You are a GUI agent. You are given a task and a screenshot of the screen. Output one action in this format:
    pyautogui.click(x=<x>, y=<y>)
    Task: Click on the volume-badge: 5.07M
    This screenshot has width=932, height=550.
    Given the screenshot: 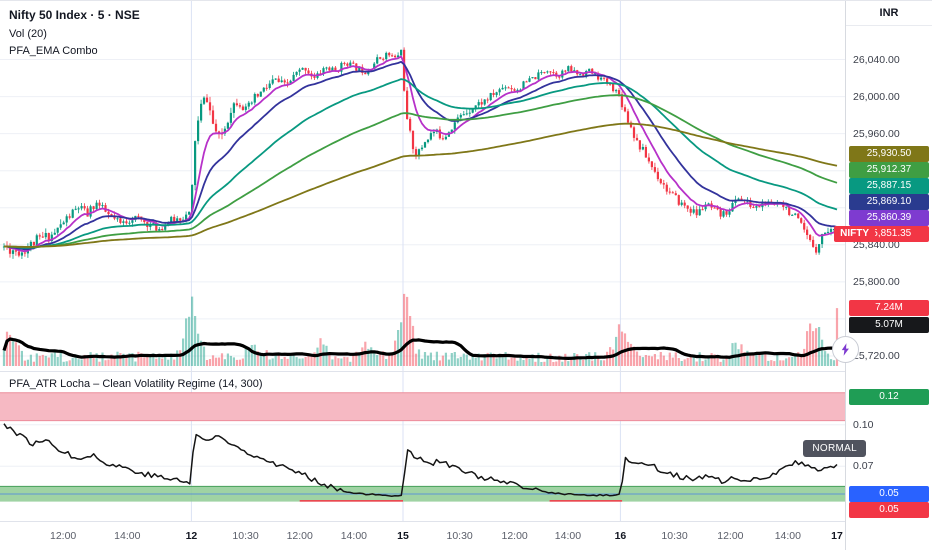 What is the action you would take?
    pyautogui.click(x=889, y=325)
    